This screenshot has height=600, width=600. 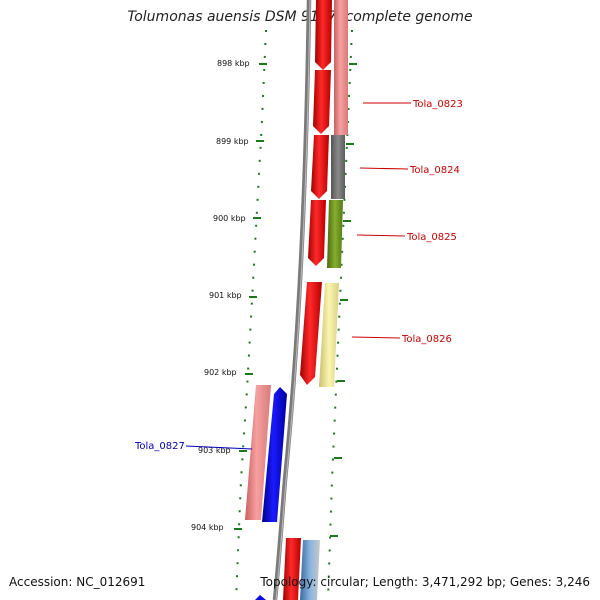 I want to click on forward-cds-track, so click(x=307, y=300).